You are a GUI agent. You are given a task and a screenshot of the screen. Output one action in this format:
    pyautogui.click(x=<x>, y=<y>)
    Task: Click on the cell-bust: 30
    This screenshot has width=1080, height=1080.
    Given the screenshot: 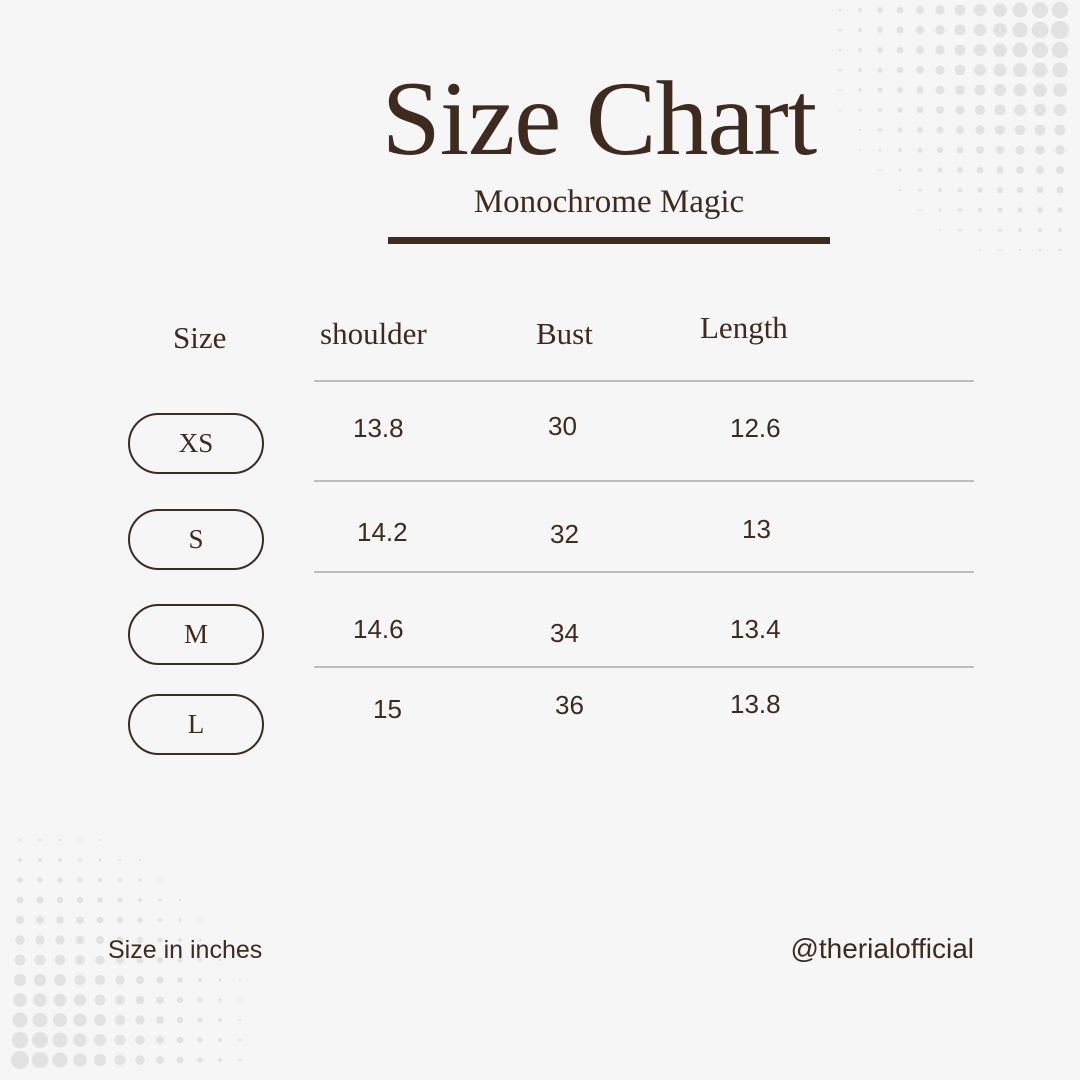 What is the action you would take?
    pyautogui.click(x=562, y=426)
    